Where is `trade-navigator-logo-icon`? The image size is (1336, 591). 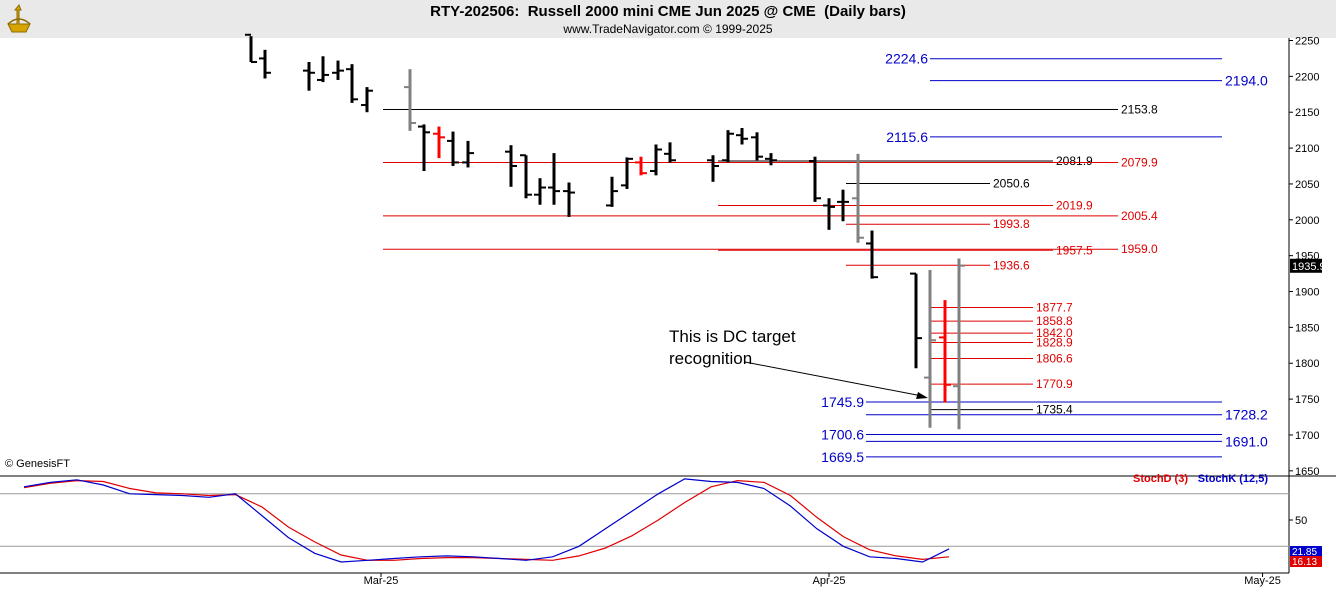
trade-navigator-logo-icon is located at coordinates (19, 18).